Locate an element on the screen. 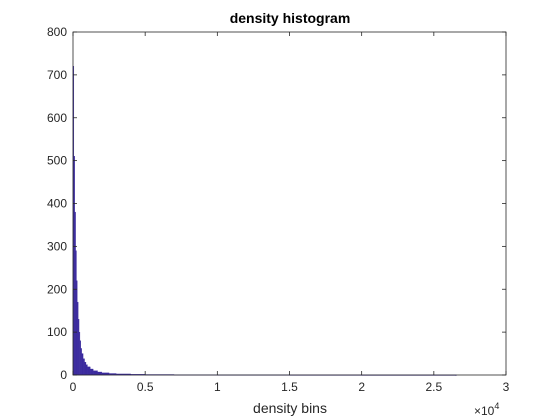  x-tick-label: 2.5 is located at coordinates (433, 387).